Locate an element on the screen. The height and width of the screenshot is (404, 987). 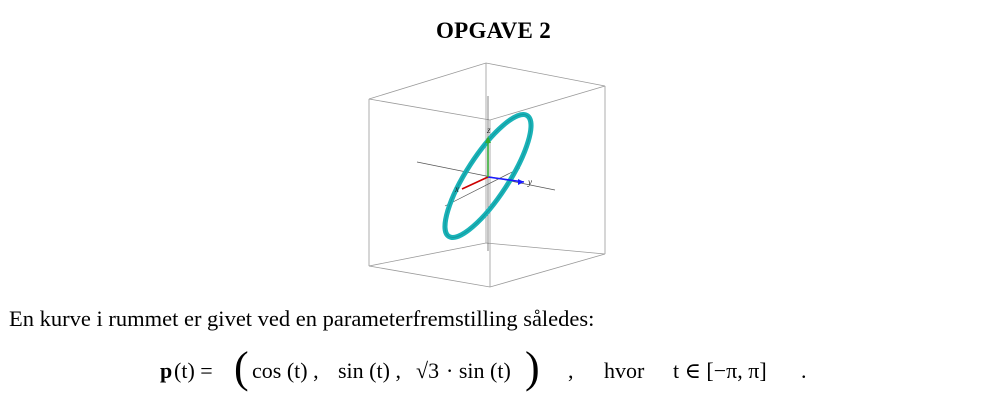
formula-sqrt3: √3 is located at coordinates (428, 370).